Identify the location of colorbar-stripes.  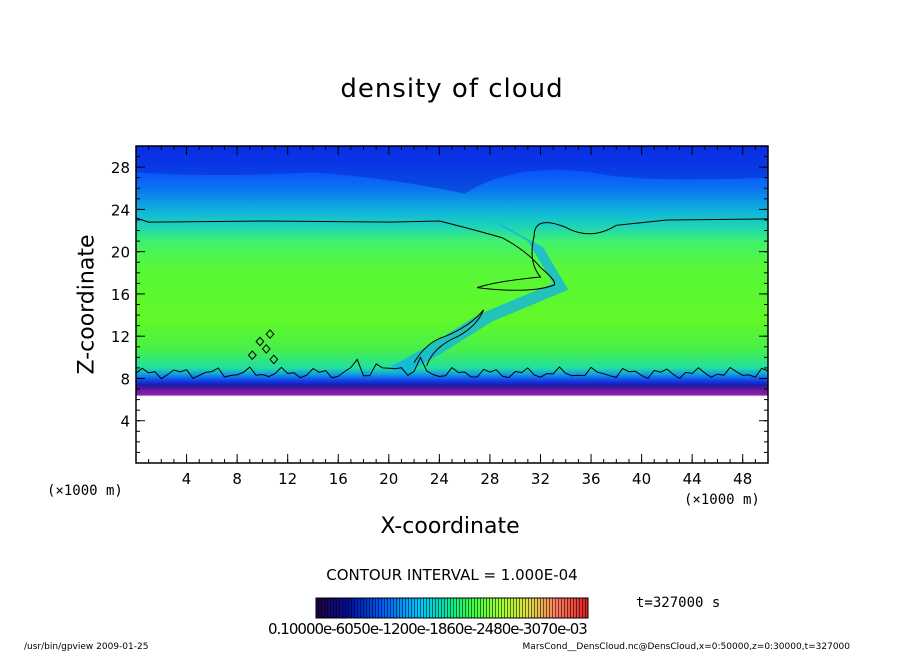
(452, 608).